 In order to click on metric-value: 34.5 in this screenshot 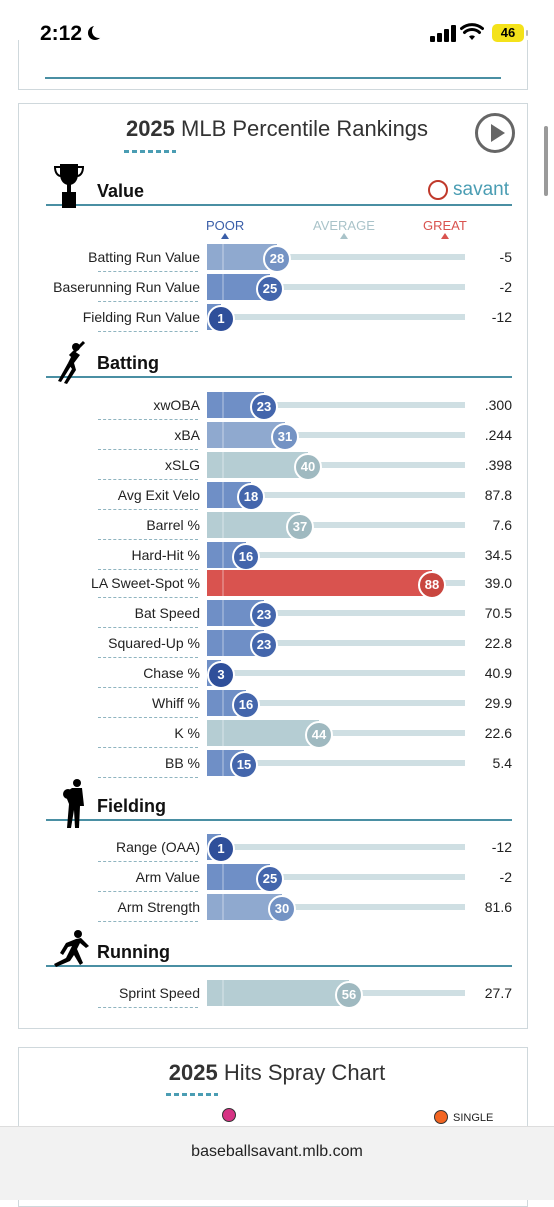, I will do `click(498, 555)`.